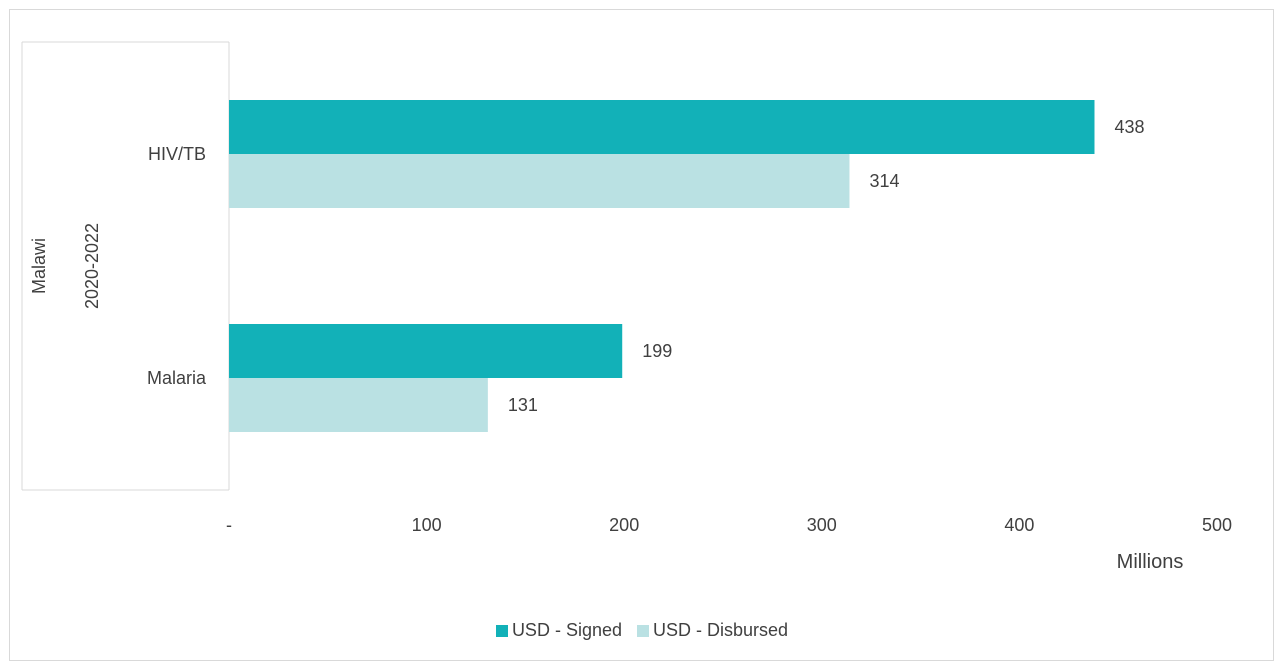 The height and width of the screenshot is (661, 1284). Describe the element at coordinates (1217, 525) in the screenshot. I see `x-tick-label: 500` at that location.